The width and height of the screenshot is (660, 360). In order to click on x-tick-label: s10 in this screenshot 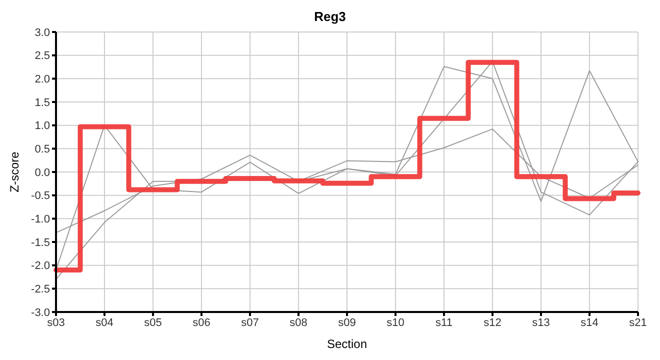, I will do `click(395, 322)`.